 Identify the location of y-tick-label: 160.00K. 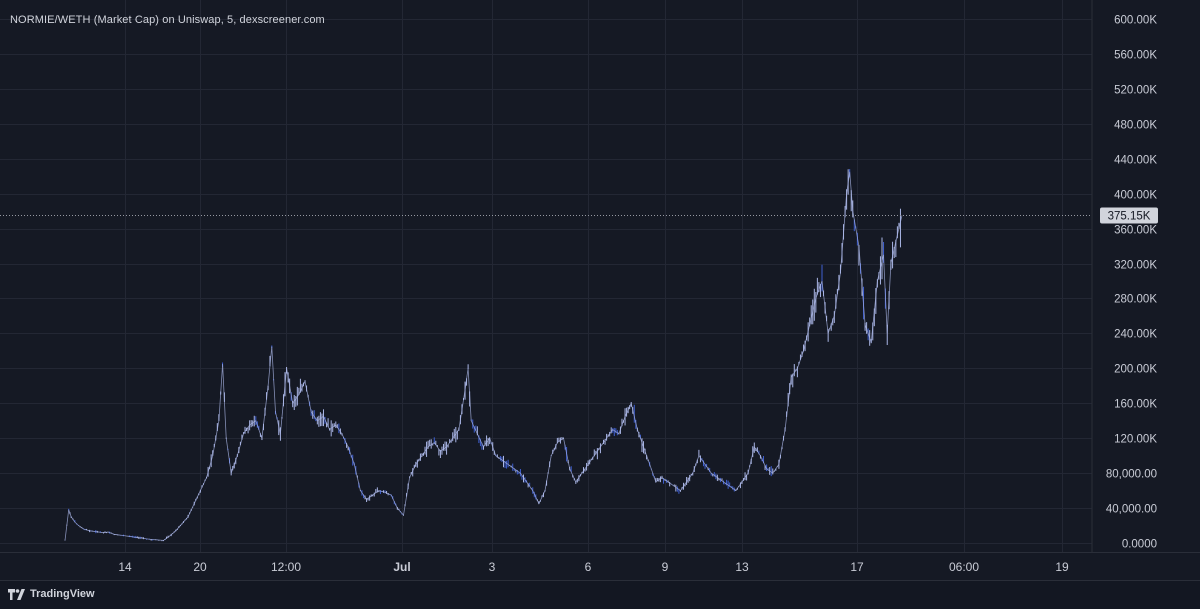
(1135, 405).